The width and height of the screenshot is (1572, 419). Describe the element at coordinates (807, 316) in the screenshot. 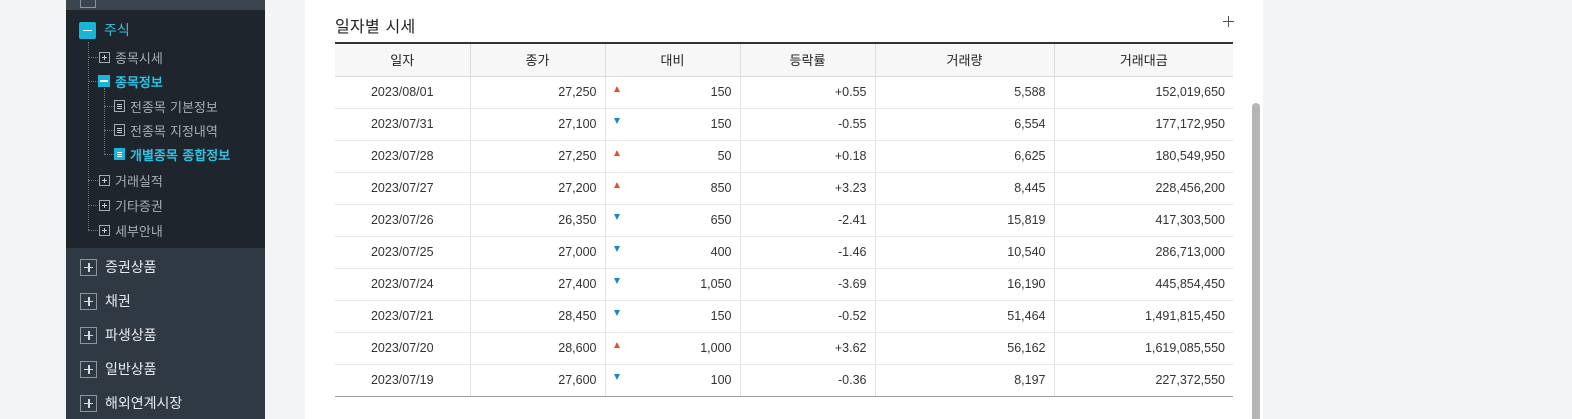

I see `cell-rate: -0.52` at that location.